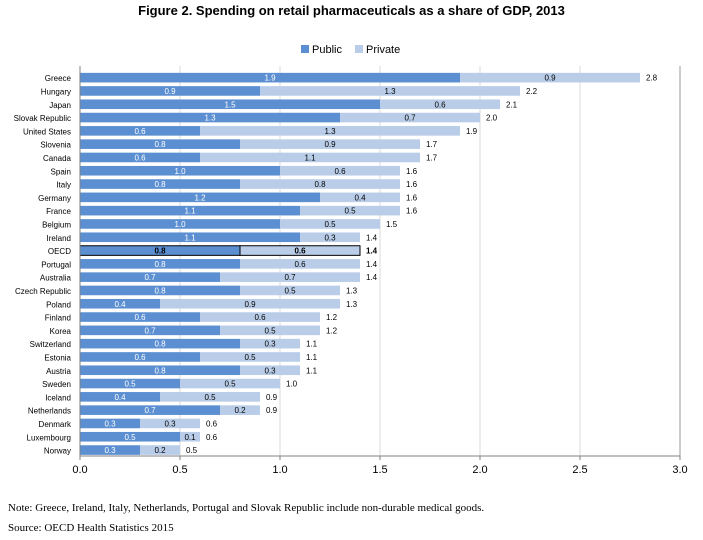  I want to click on category-label: Hungary, so click(56, 91).